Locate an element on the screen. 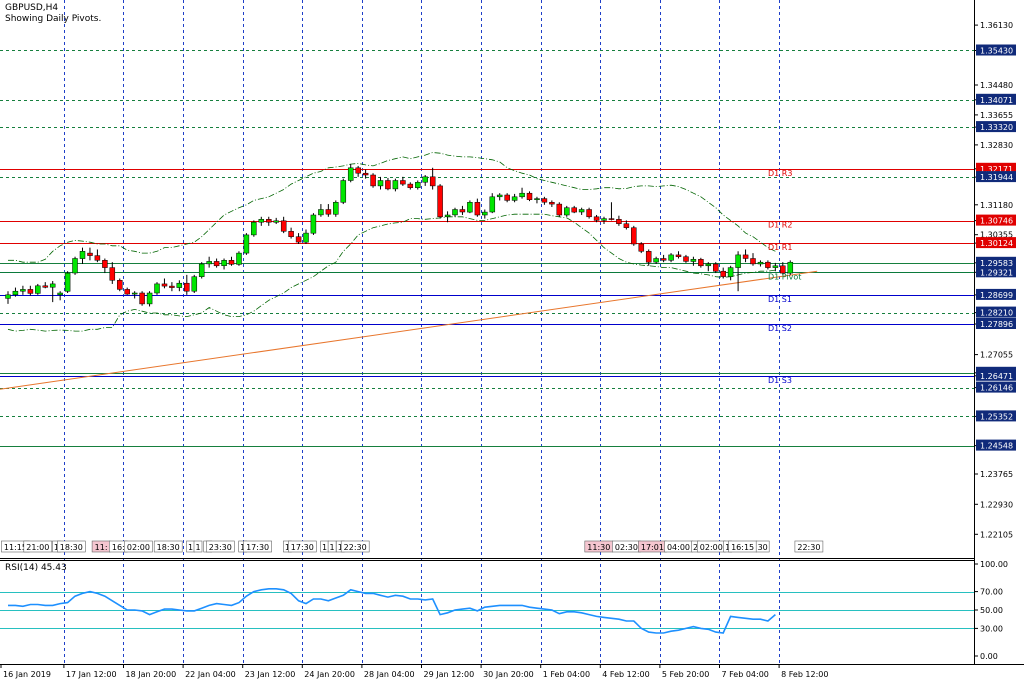  trendline-segment is located at coordinates (409, 330).